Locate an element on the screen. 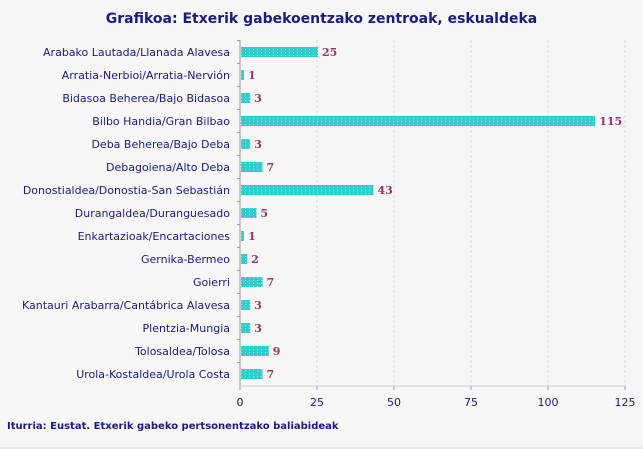 The width and height of the screenshot is (643, 449). category-label: Tolosaldea/Tolosa is located at coordinates (182, 351).